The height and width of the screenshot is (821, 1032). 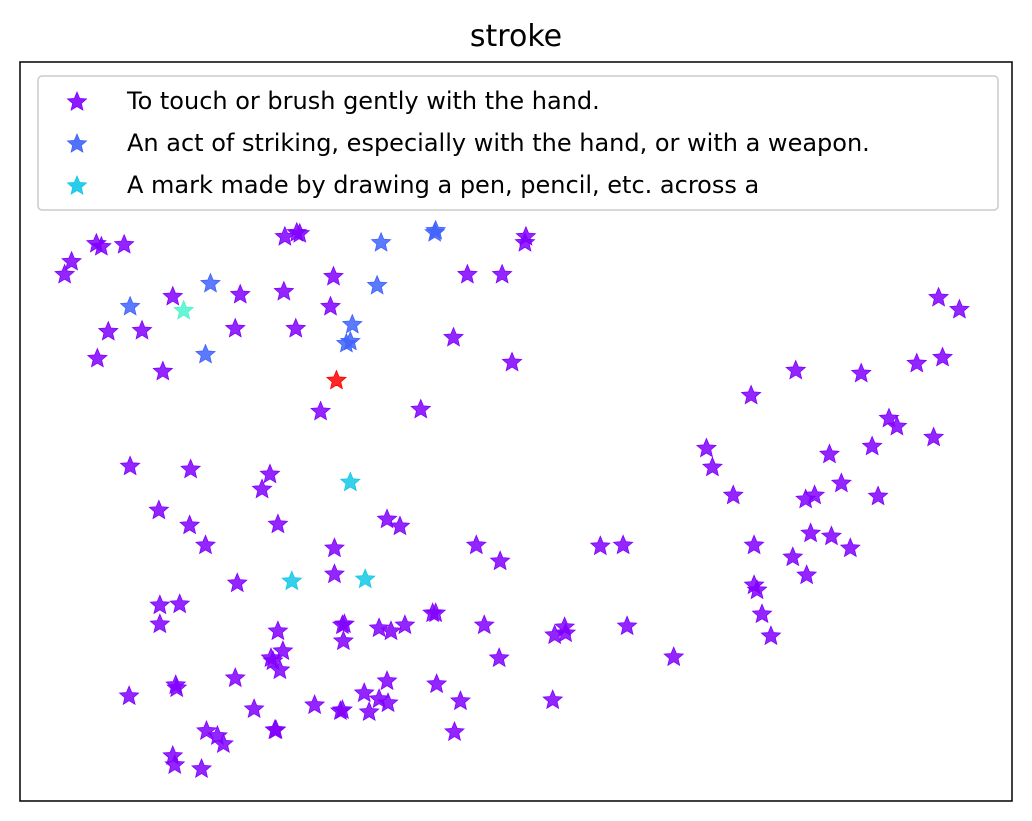 I want to click on chart-title: stroke, so click(x=516, y=36).